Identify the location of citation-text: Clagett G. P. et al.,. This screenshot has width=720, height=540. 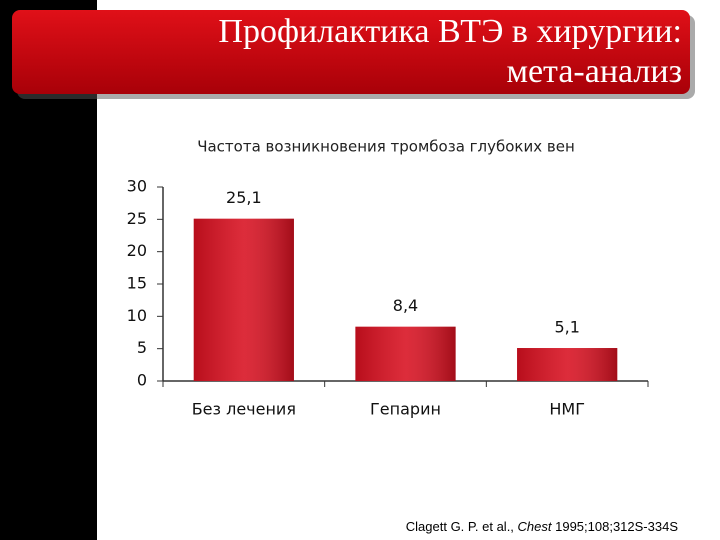
(462, 526).